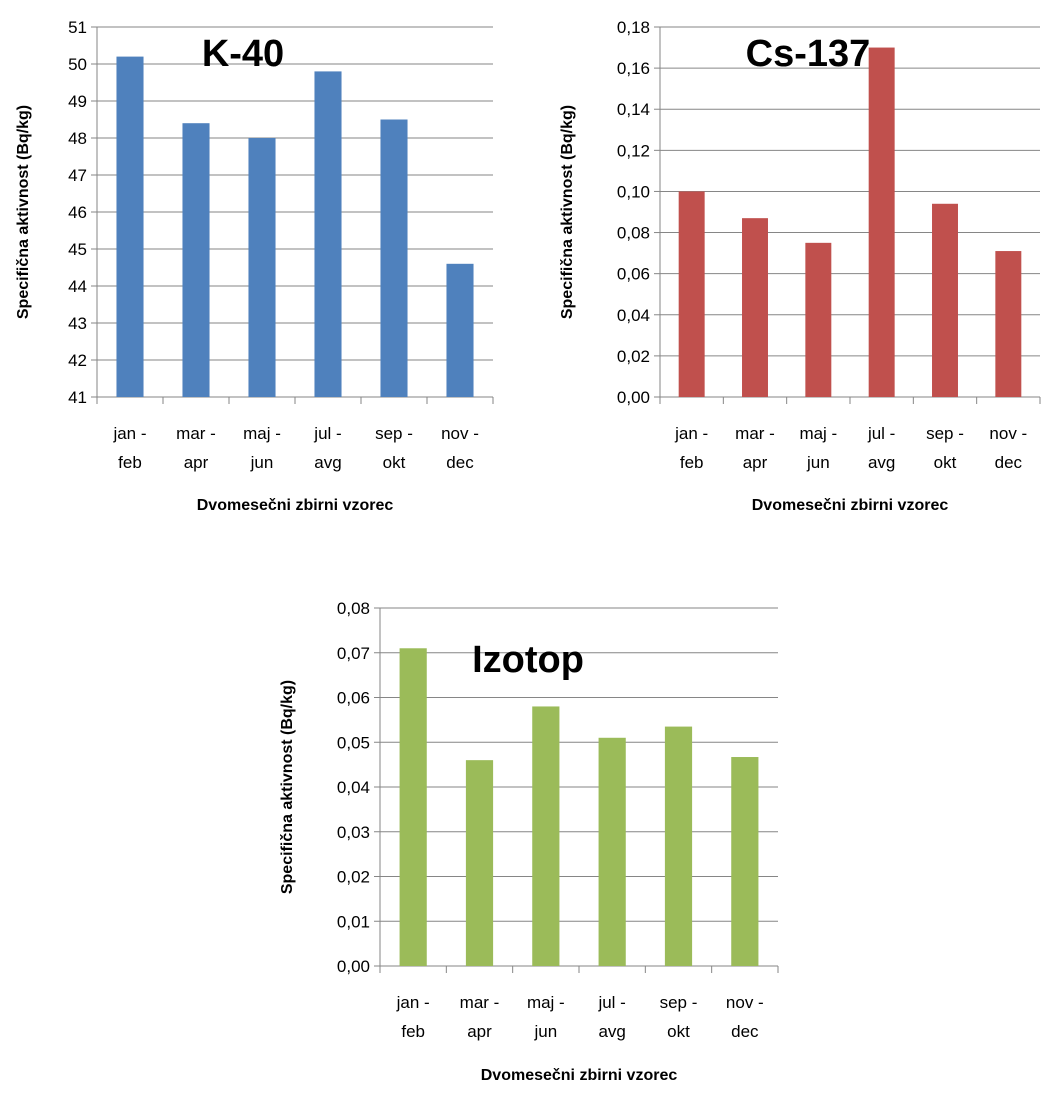  What do you see at coordinates (633, 68) in the screenshot?
I see `y-tick-label: 0,16` at bounding box center [633, 68].